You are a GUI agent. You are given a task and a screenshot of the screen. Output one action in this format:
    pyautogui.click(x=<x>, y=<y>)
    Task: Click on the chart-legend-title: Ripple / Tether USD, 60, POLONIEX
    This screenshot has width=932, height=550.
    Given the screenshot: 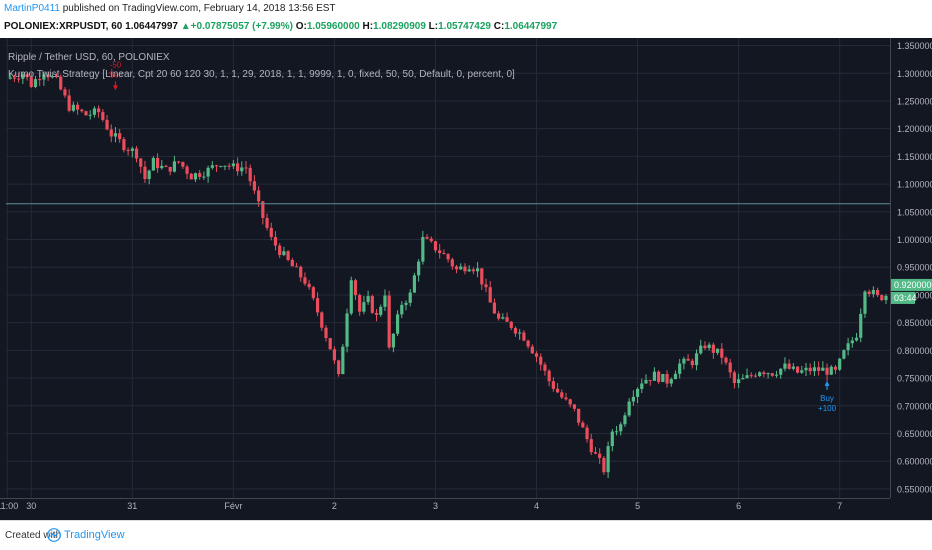 What is the action you would take?
    pyautogui.click(x=89, y=57)
    